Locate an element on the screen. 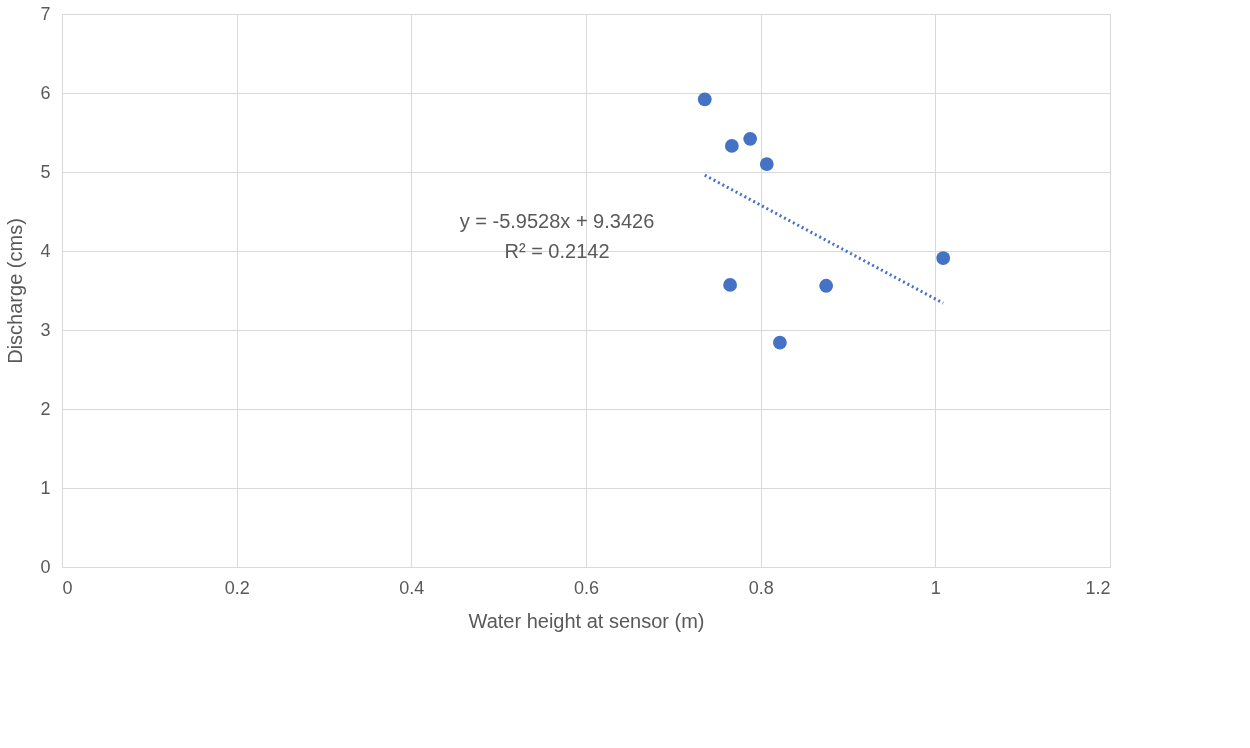 Image resolution: width=1250 pixels, height=748 pixels. y-tick-label: 3 is located at coordinates (45, 329).